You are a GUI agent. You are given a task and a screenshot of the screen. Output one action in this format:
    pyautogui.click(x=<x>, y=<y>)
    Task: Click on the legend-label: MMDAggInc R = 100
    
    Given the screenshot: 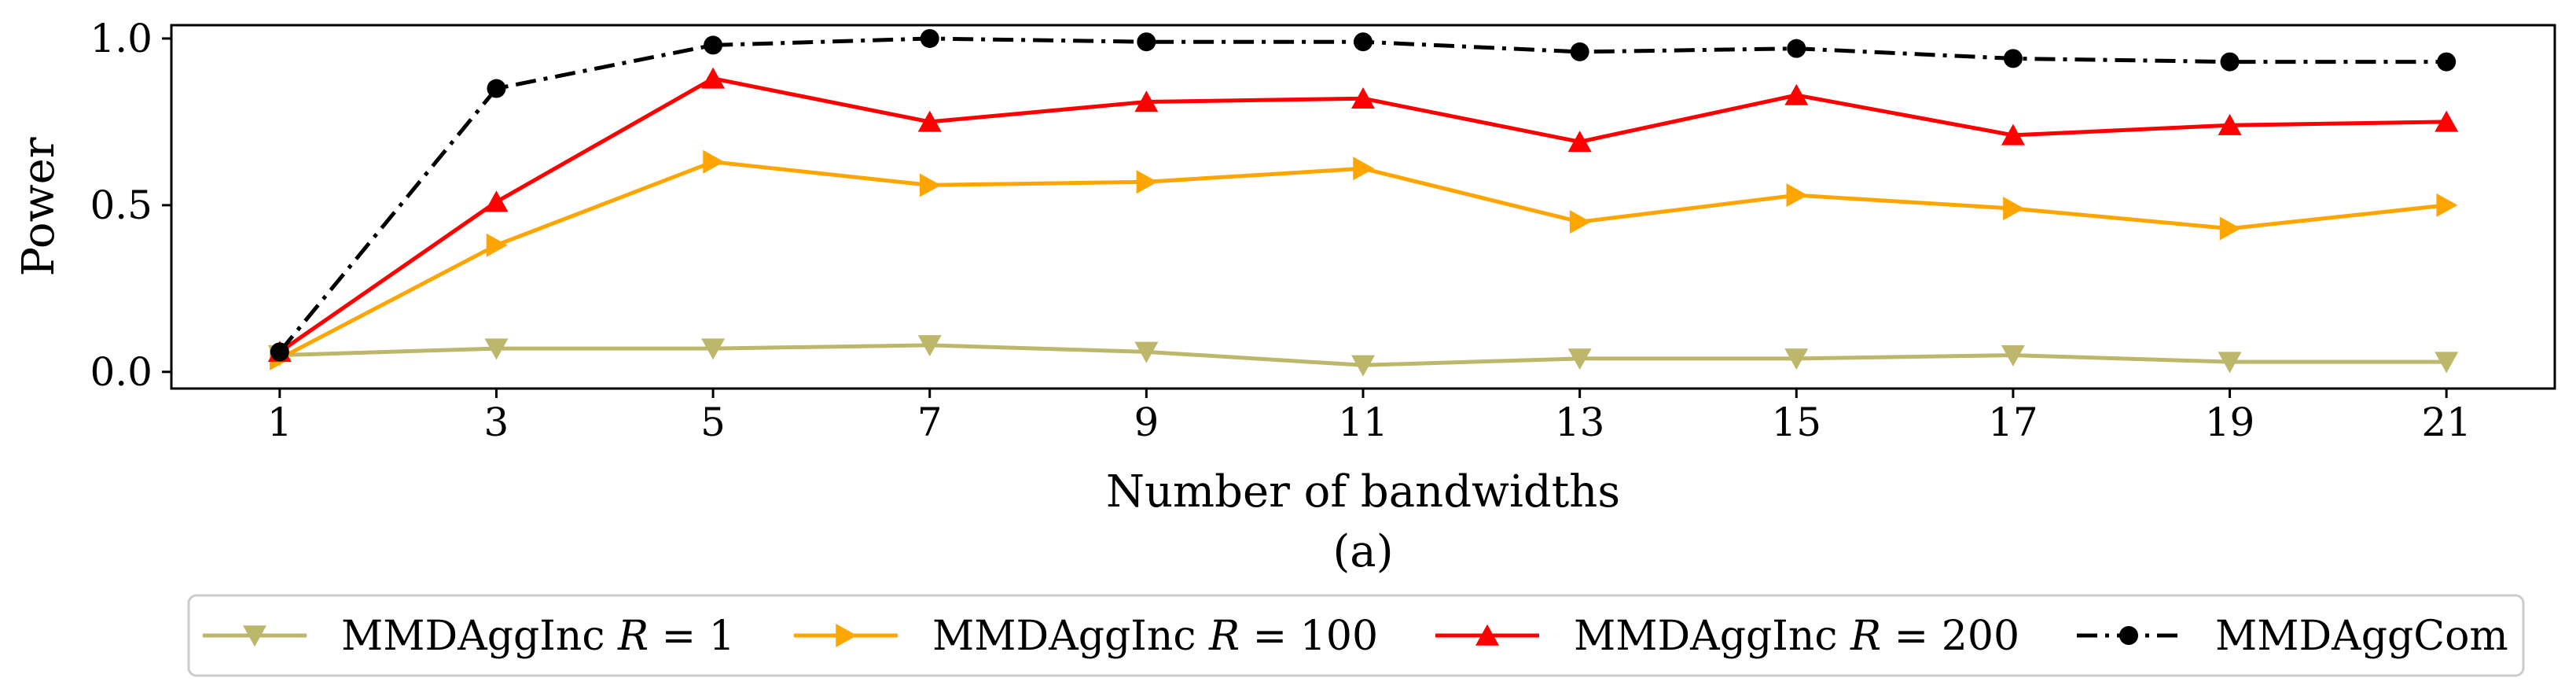 What is the action you would take?
    pyautogui.click(x=1155, y=636)
    